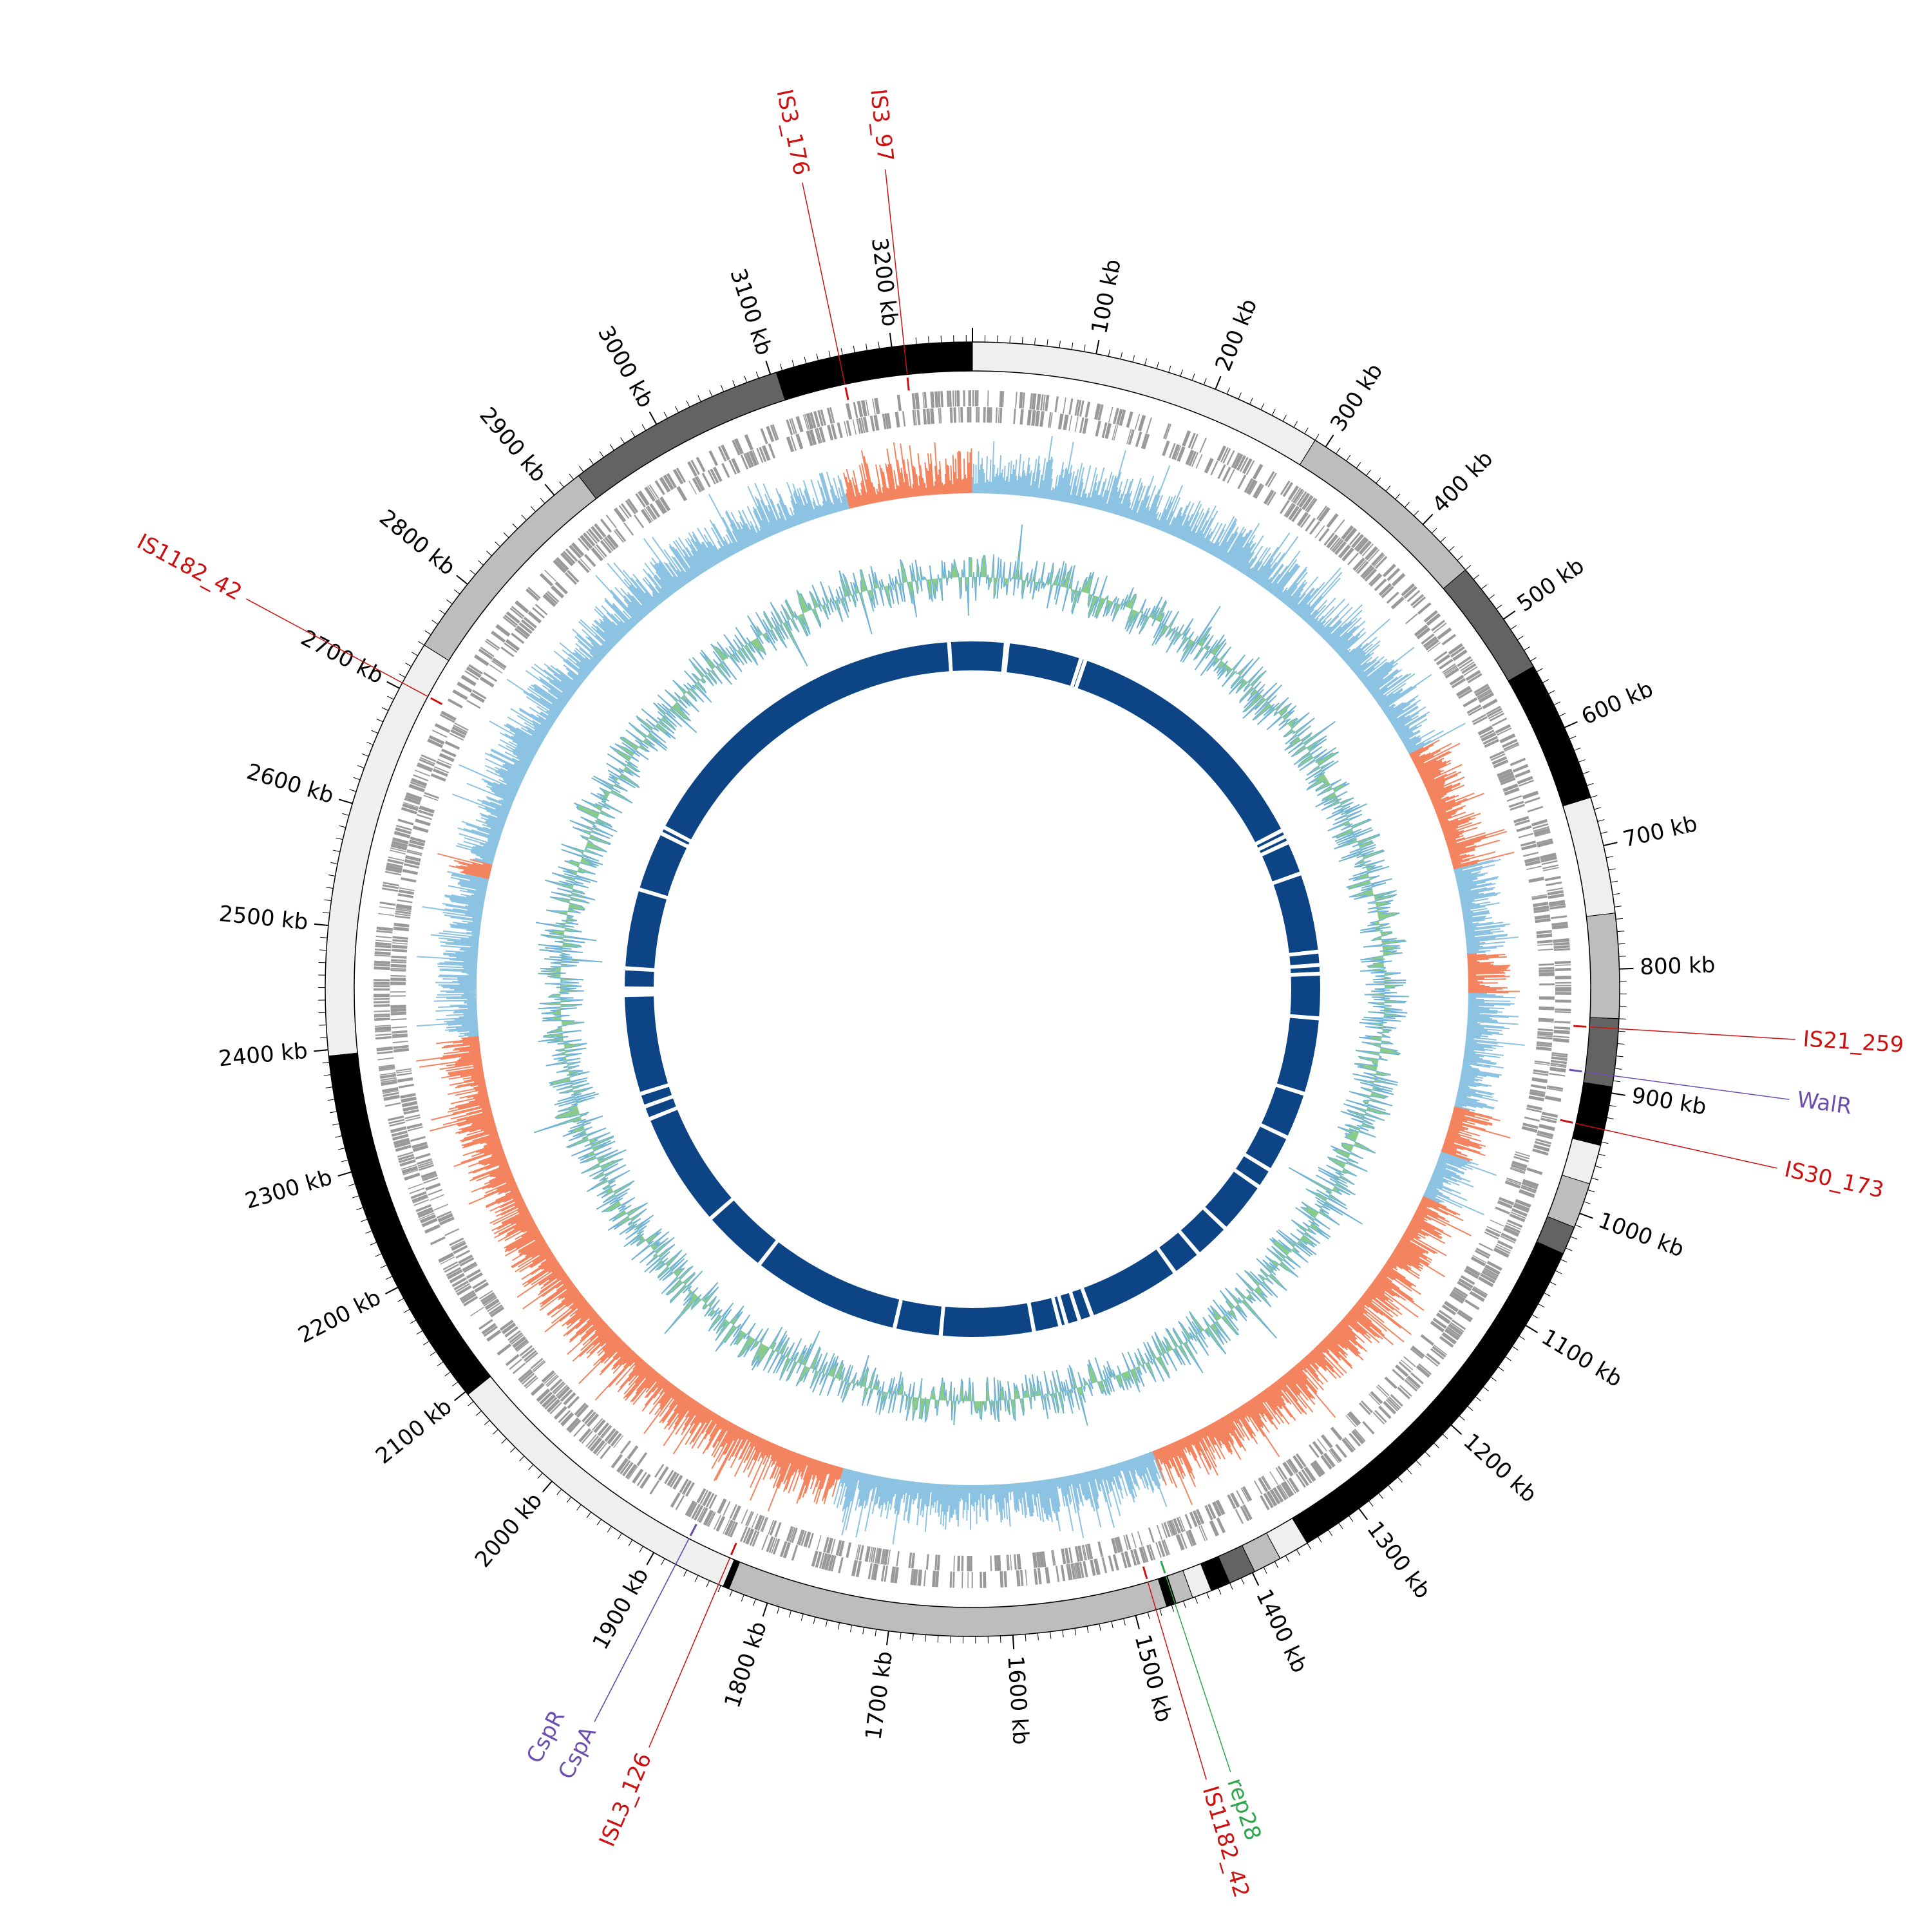 The image size is (1932, 1932). I want to click on genome-segment, so click(1603, 966).